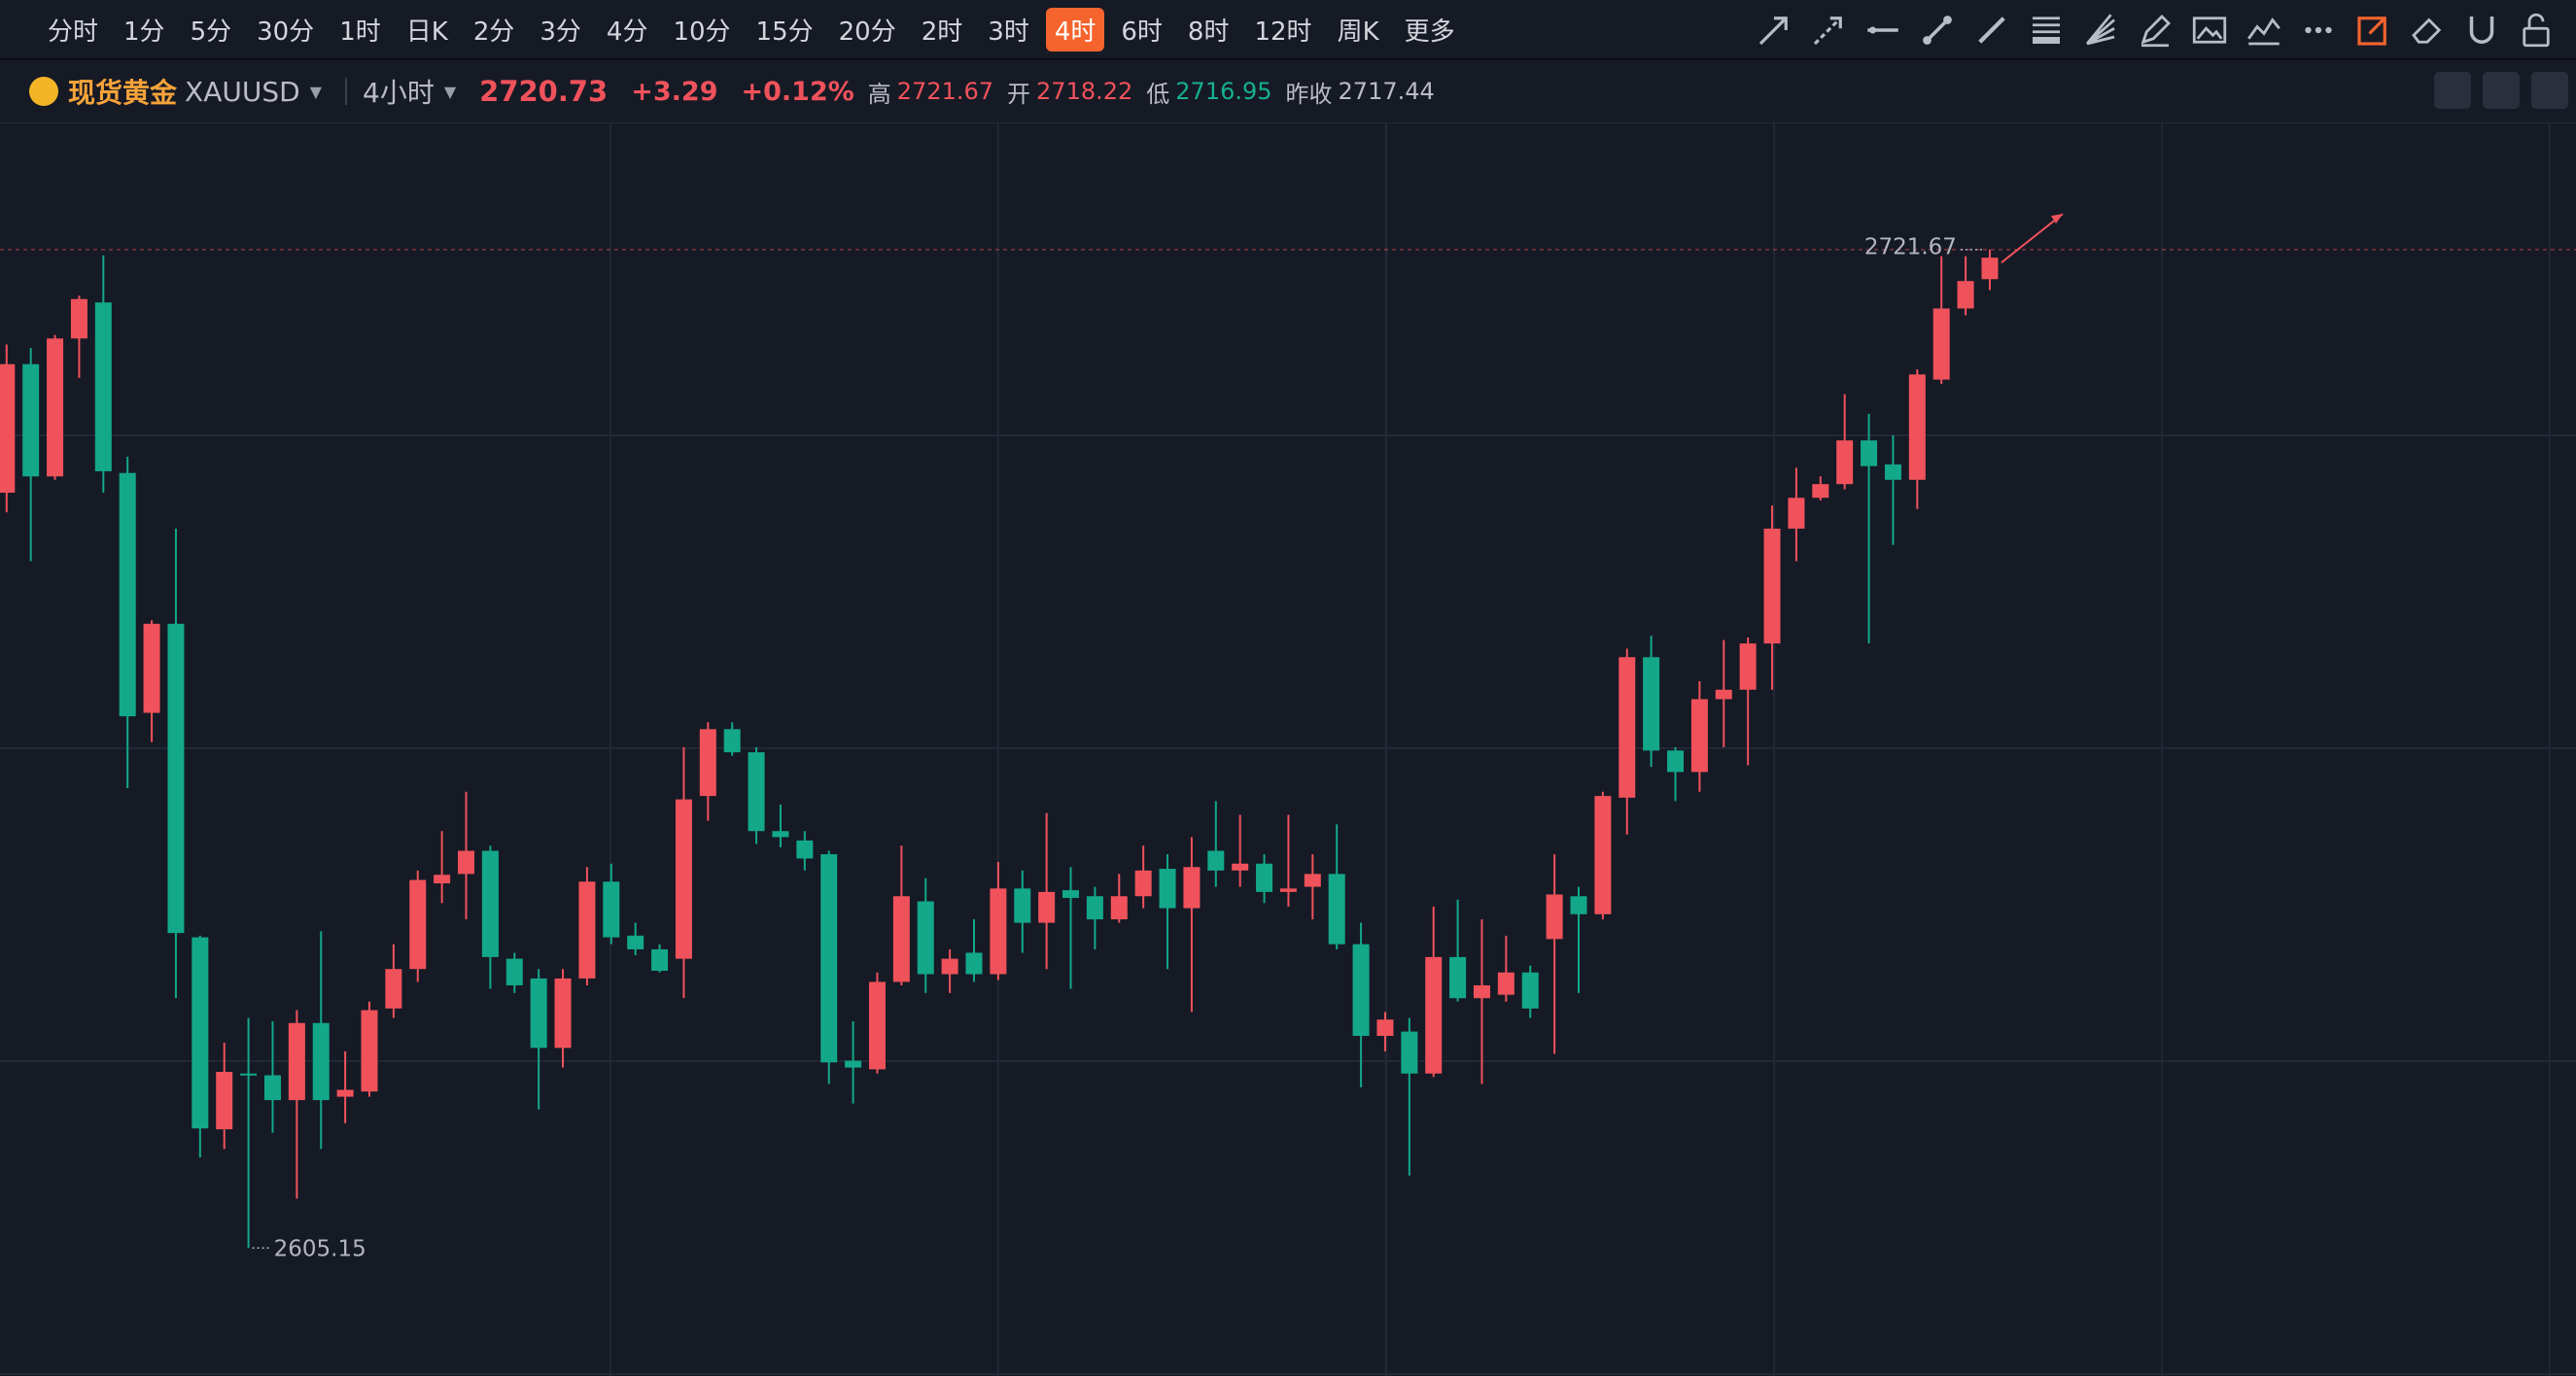 This screenshot has height=1376, width=2576. What do you see at coordinates (1387, 92) in the screenshot?
I see `prev-value: 2717.44` at bounding box center [1387, 92].